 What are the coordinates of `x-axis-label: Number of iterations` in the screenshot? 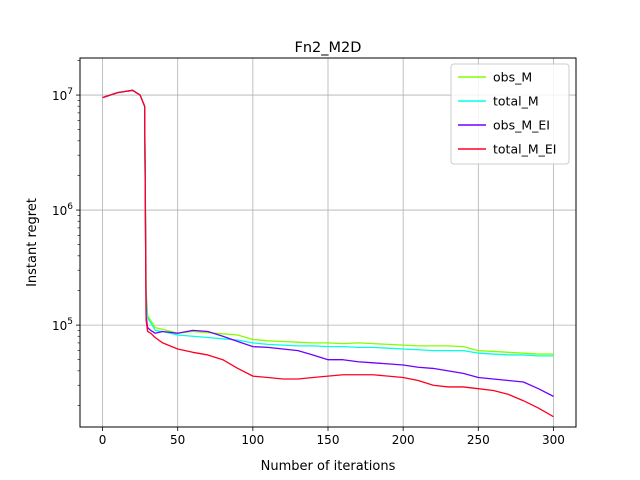 It's located at (328, 466).